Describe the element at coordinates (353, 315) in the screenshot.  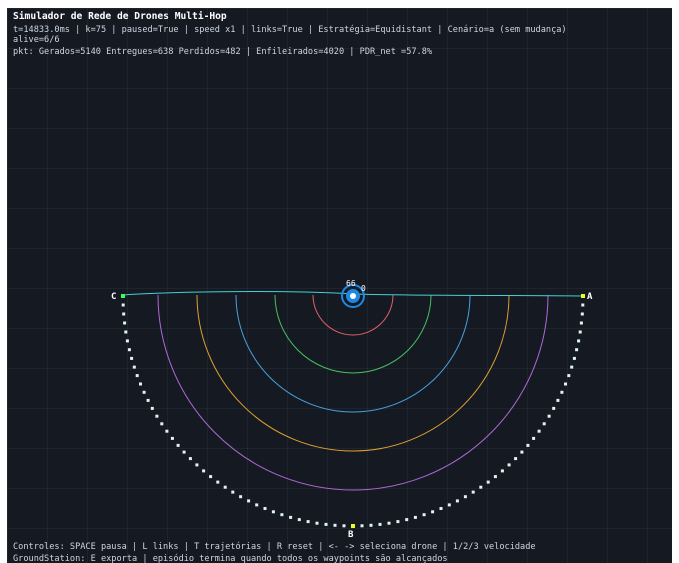
I see `trajectory-red` at that location.